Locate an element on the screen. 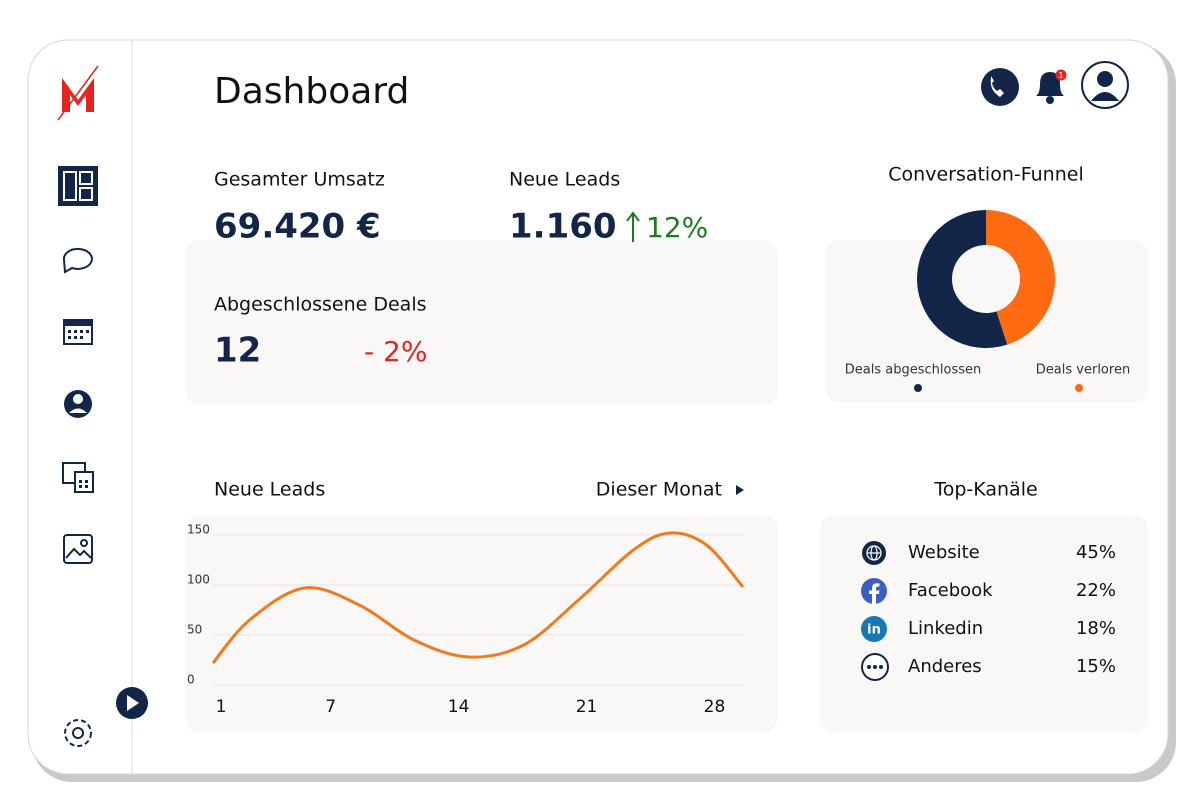 Image resolution: width=1200 pixels, height=800 pixels. y-tick-label: 100 is located at coordinates (198, 580).